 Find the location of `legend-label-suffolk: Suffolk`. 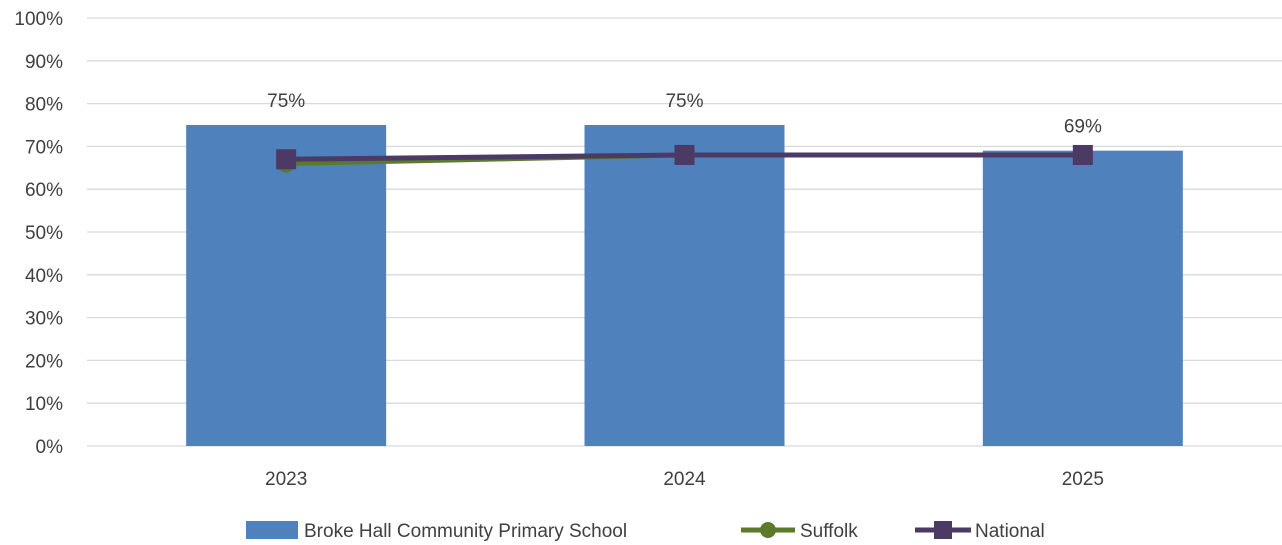

legend-label-suffolk: Suffolk is located at coordinates (829, 531).